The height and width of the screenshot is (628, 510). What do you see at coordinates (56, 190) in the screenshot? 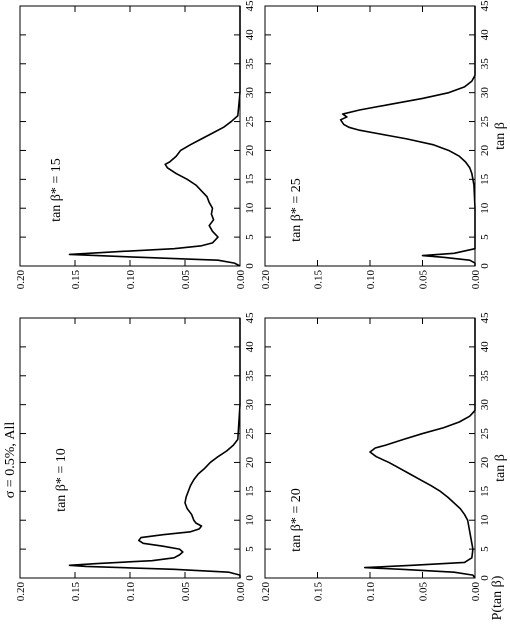
I see `annotation: tan β* = 15` at bounding box center [56, 190].